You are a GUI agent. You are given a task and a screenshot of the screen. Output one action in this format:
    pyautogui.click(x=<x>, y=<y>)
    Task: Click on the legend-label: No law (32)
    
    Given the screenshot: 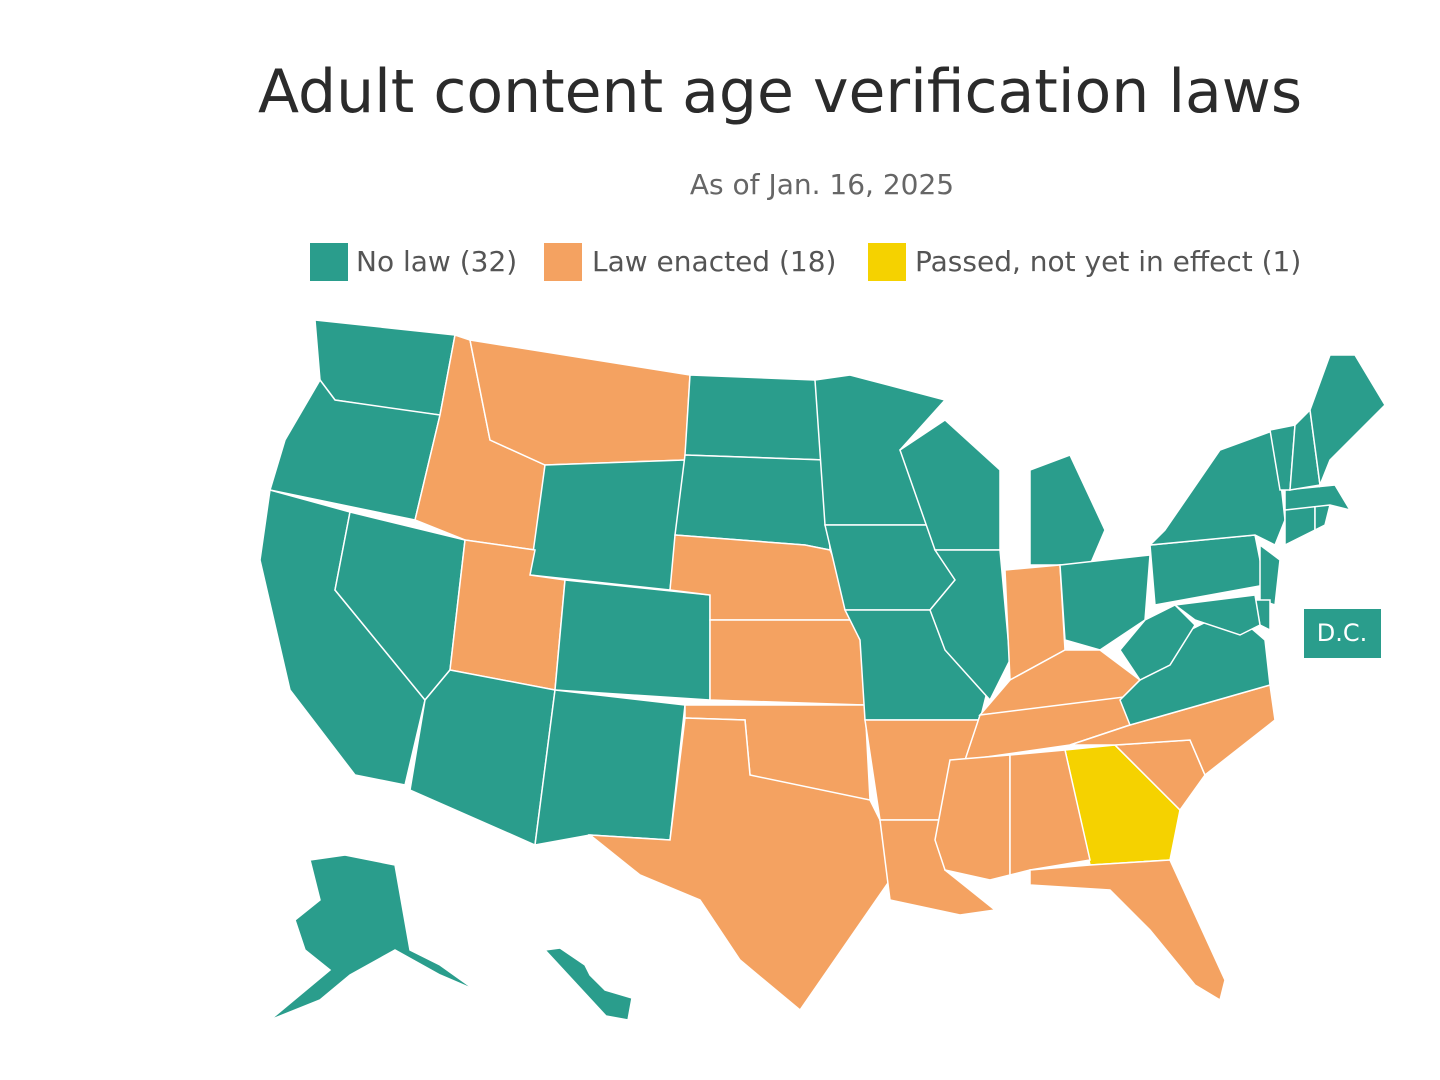 What is the action you would take?
    pyautogui.click(x=436, y=261)
    